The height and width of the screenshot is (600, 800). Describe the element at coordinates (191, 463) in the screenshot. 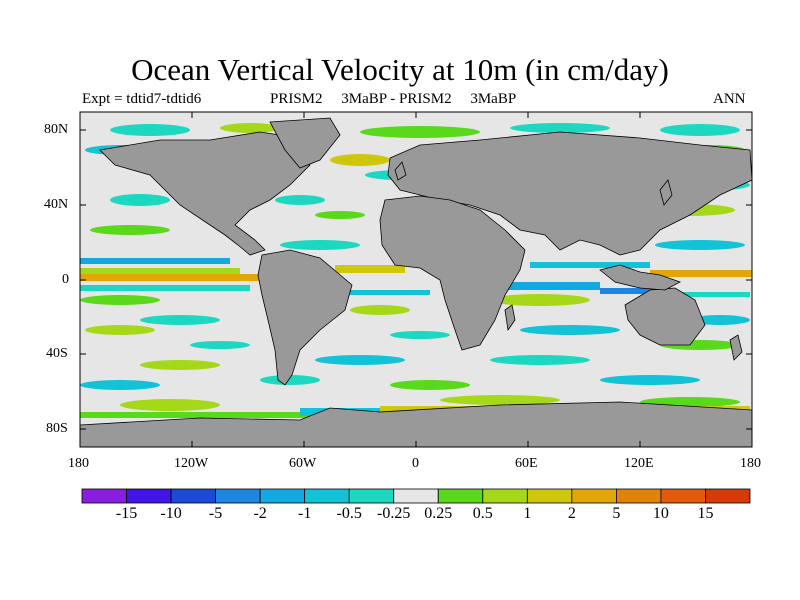

I see `x-tick-120w: 120W` at that location.